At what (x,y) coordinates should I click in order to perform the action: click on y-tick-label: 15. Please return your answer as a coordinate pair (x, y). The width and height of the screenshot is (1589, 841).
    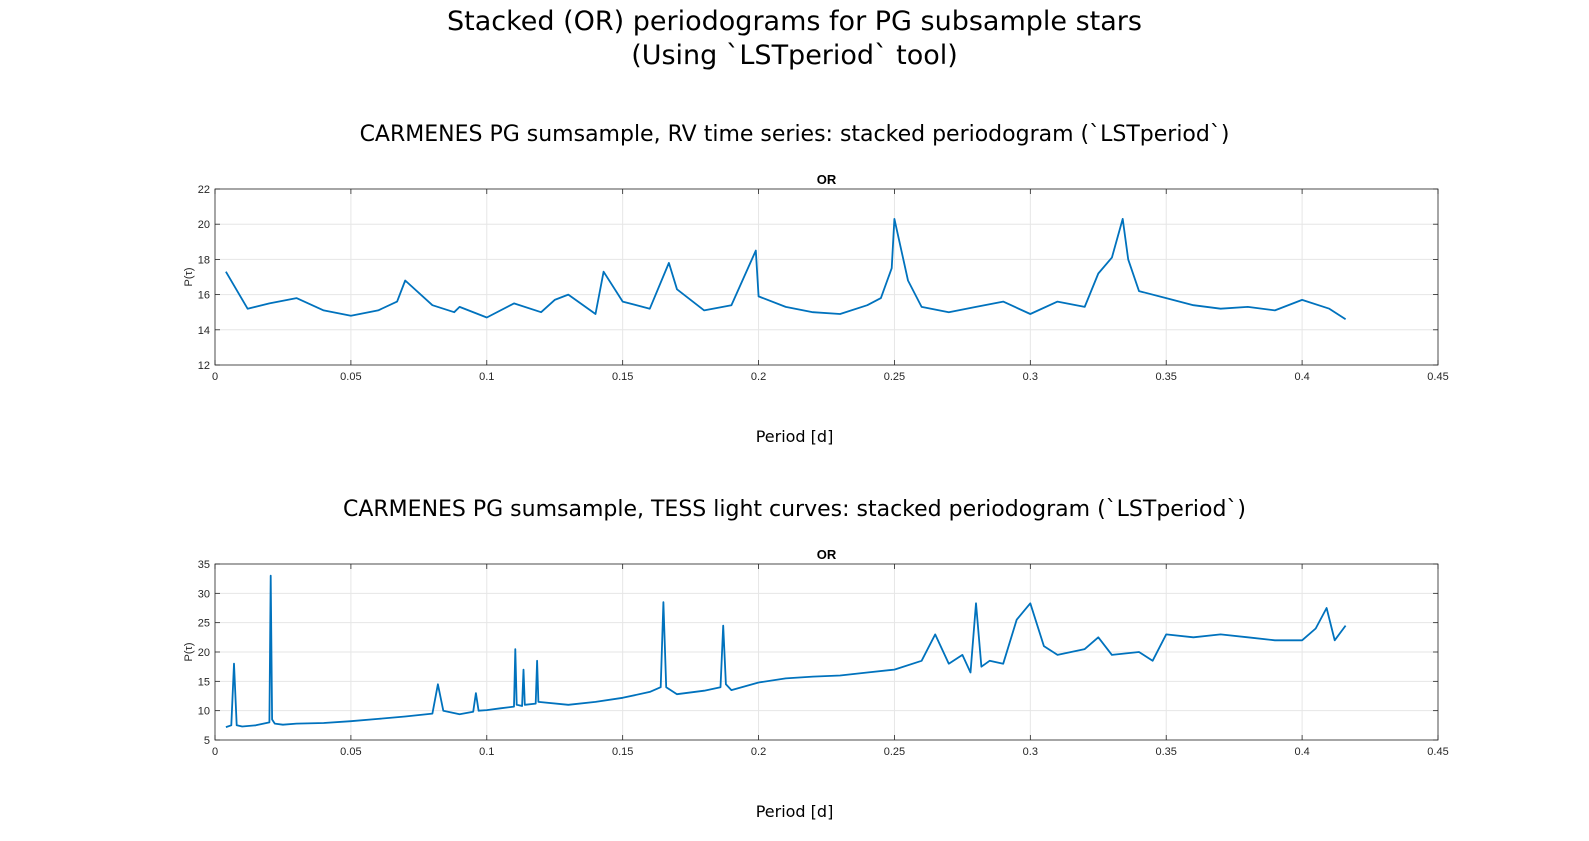
    Looking at the image, I should click on (204, 682).